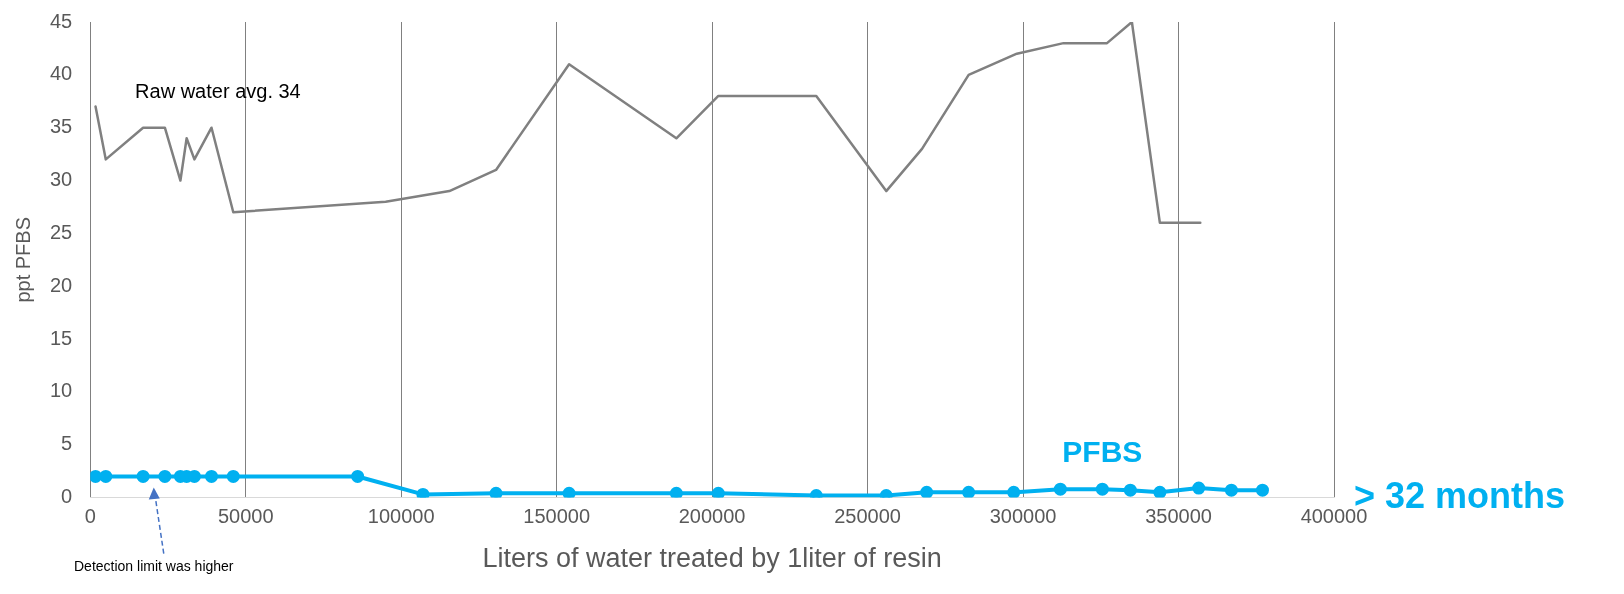 This screenshot has height=594, width=1624. Describe the element at coordinates (245, 516) in the screenshot. I see `x-tick-label: 50000` at that location.